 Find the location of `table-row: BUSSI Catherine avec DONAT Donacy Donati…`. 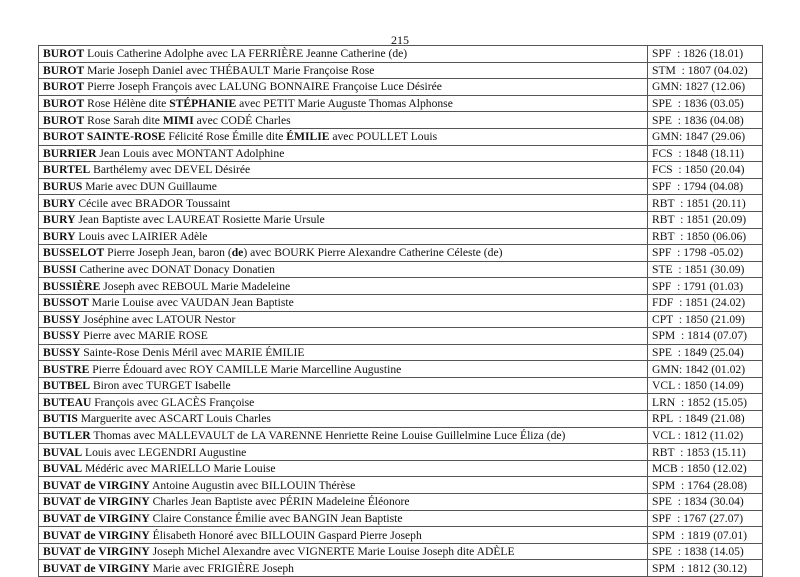

table-row: BUSSI Catherine avec DONAT Donacy Donati… is located at coordinates (400, 269).